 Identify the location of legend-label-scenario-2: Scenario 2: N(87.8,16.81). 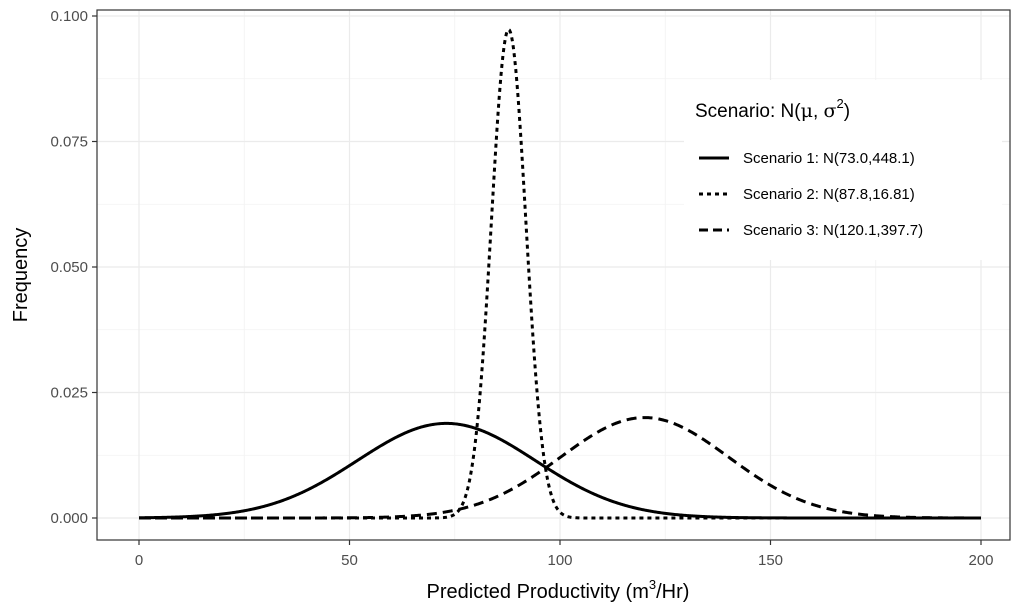
(829, 194).